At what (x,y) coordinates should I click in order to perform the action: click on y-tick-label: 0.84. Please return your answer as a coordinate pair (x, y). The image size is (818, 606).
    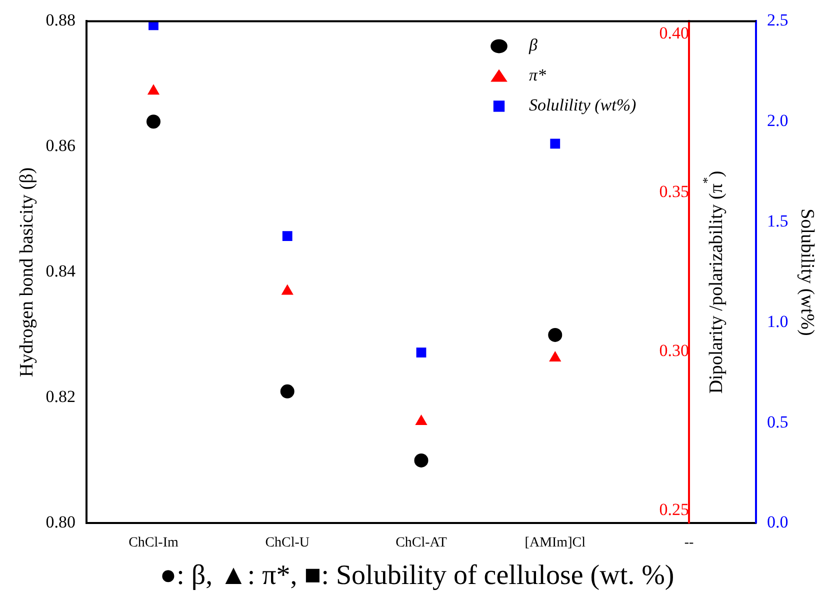
    Looking at the image, I should click on (61, 271).